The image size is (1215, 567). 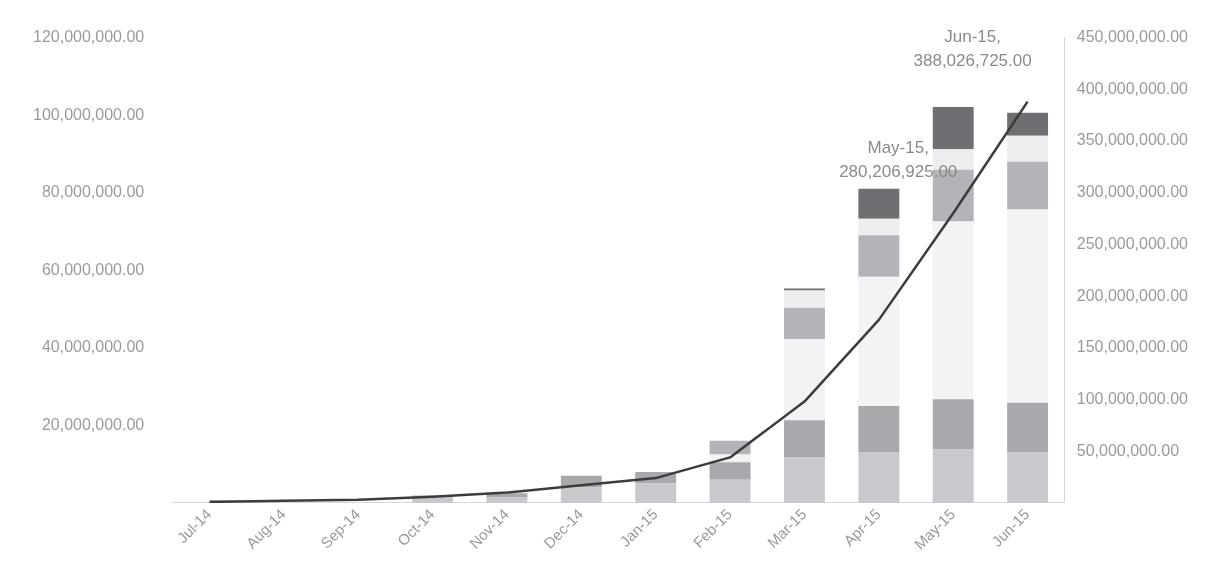 What do you see at coordinates (972, 48) in the screenshot?
I see `data-label: Jun-15, 388,026,725.00` at bounding box center [972, 48].